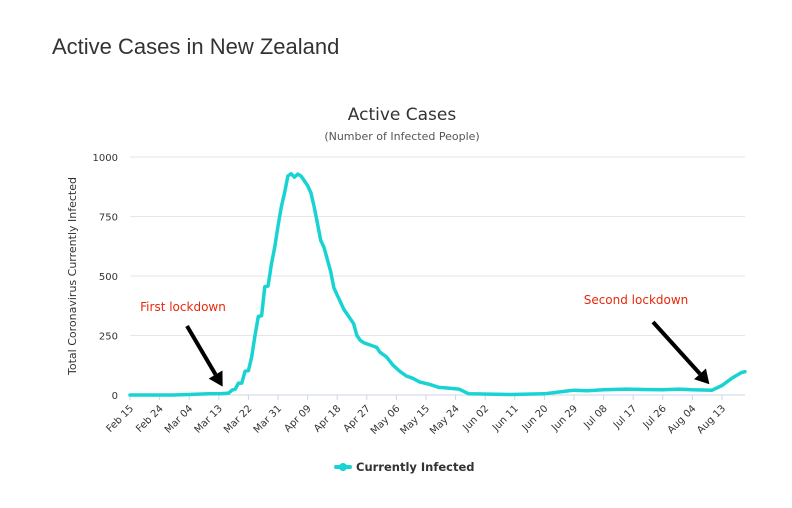 This screenshot has height=508, width=792. I want to click on y-axis-ticks: 0 250 500 750 1000, so click(105, 277).